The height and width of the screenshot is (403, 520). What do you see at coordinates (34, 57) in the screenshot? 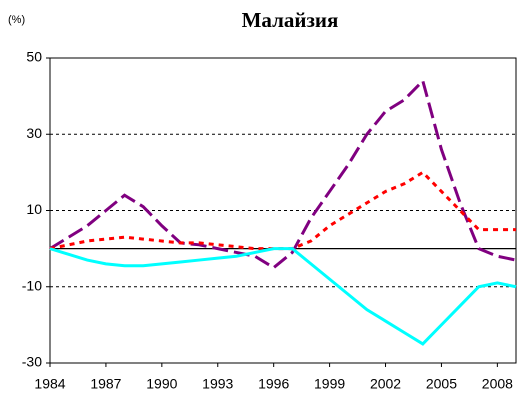
I see `y-tick-label: 50` at bounding box center [34, 57].